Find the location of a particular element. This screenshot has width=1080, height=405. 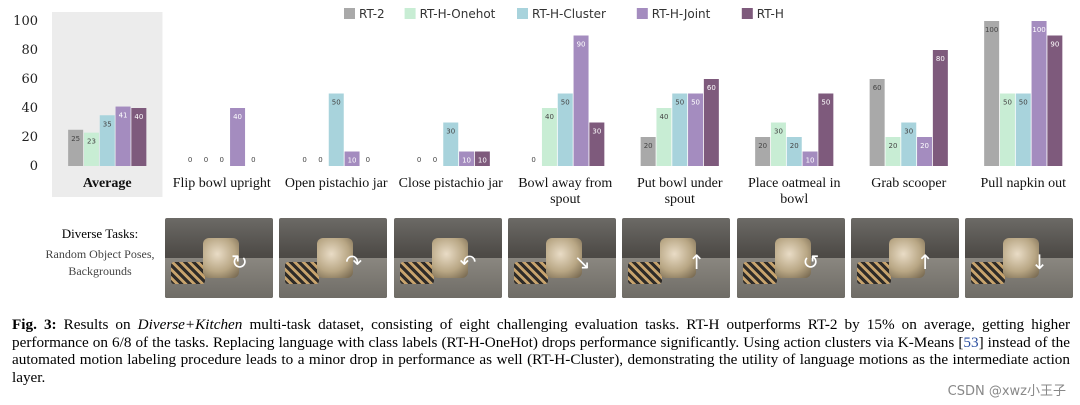

bar-value-label: 80 is located at coordinates (940, 59).